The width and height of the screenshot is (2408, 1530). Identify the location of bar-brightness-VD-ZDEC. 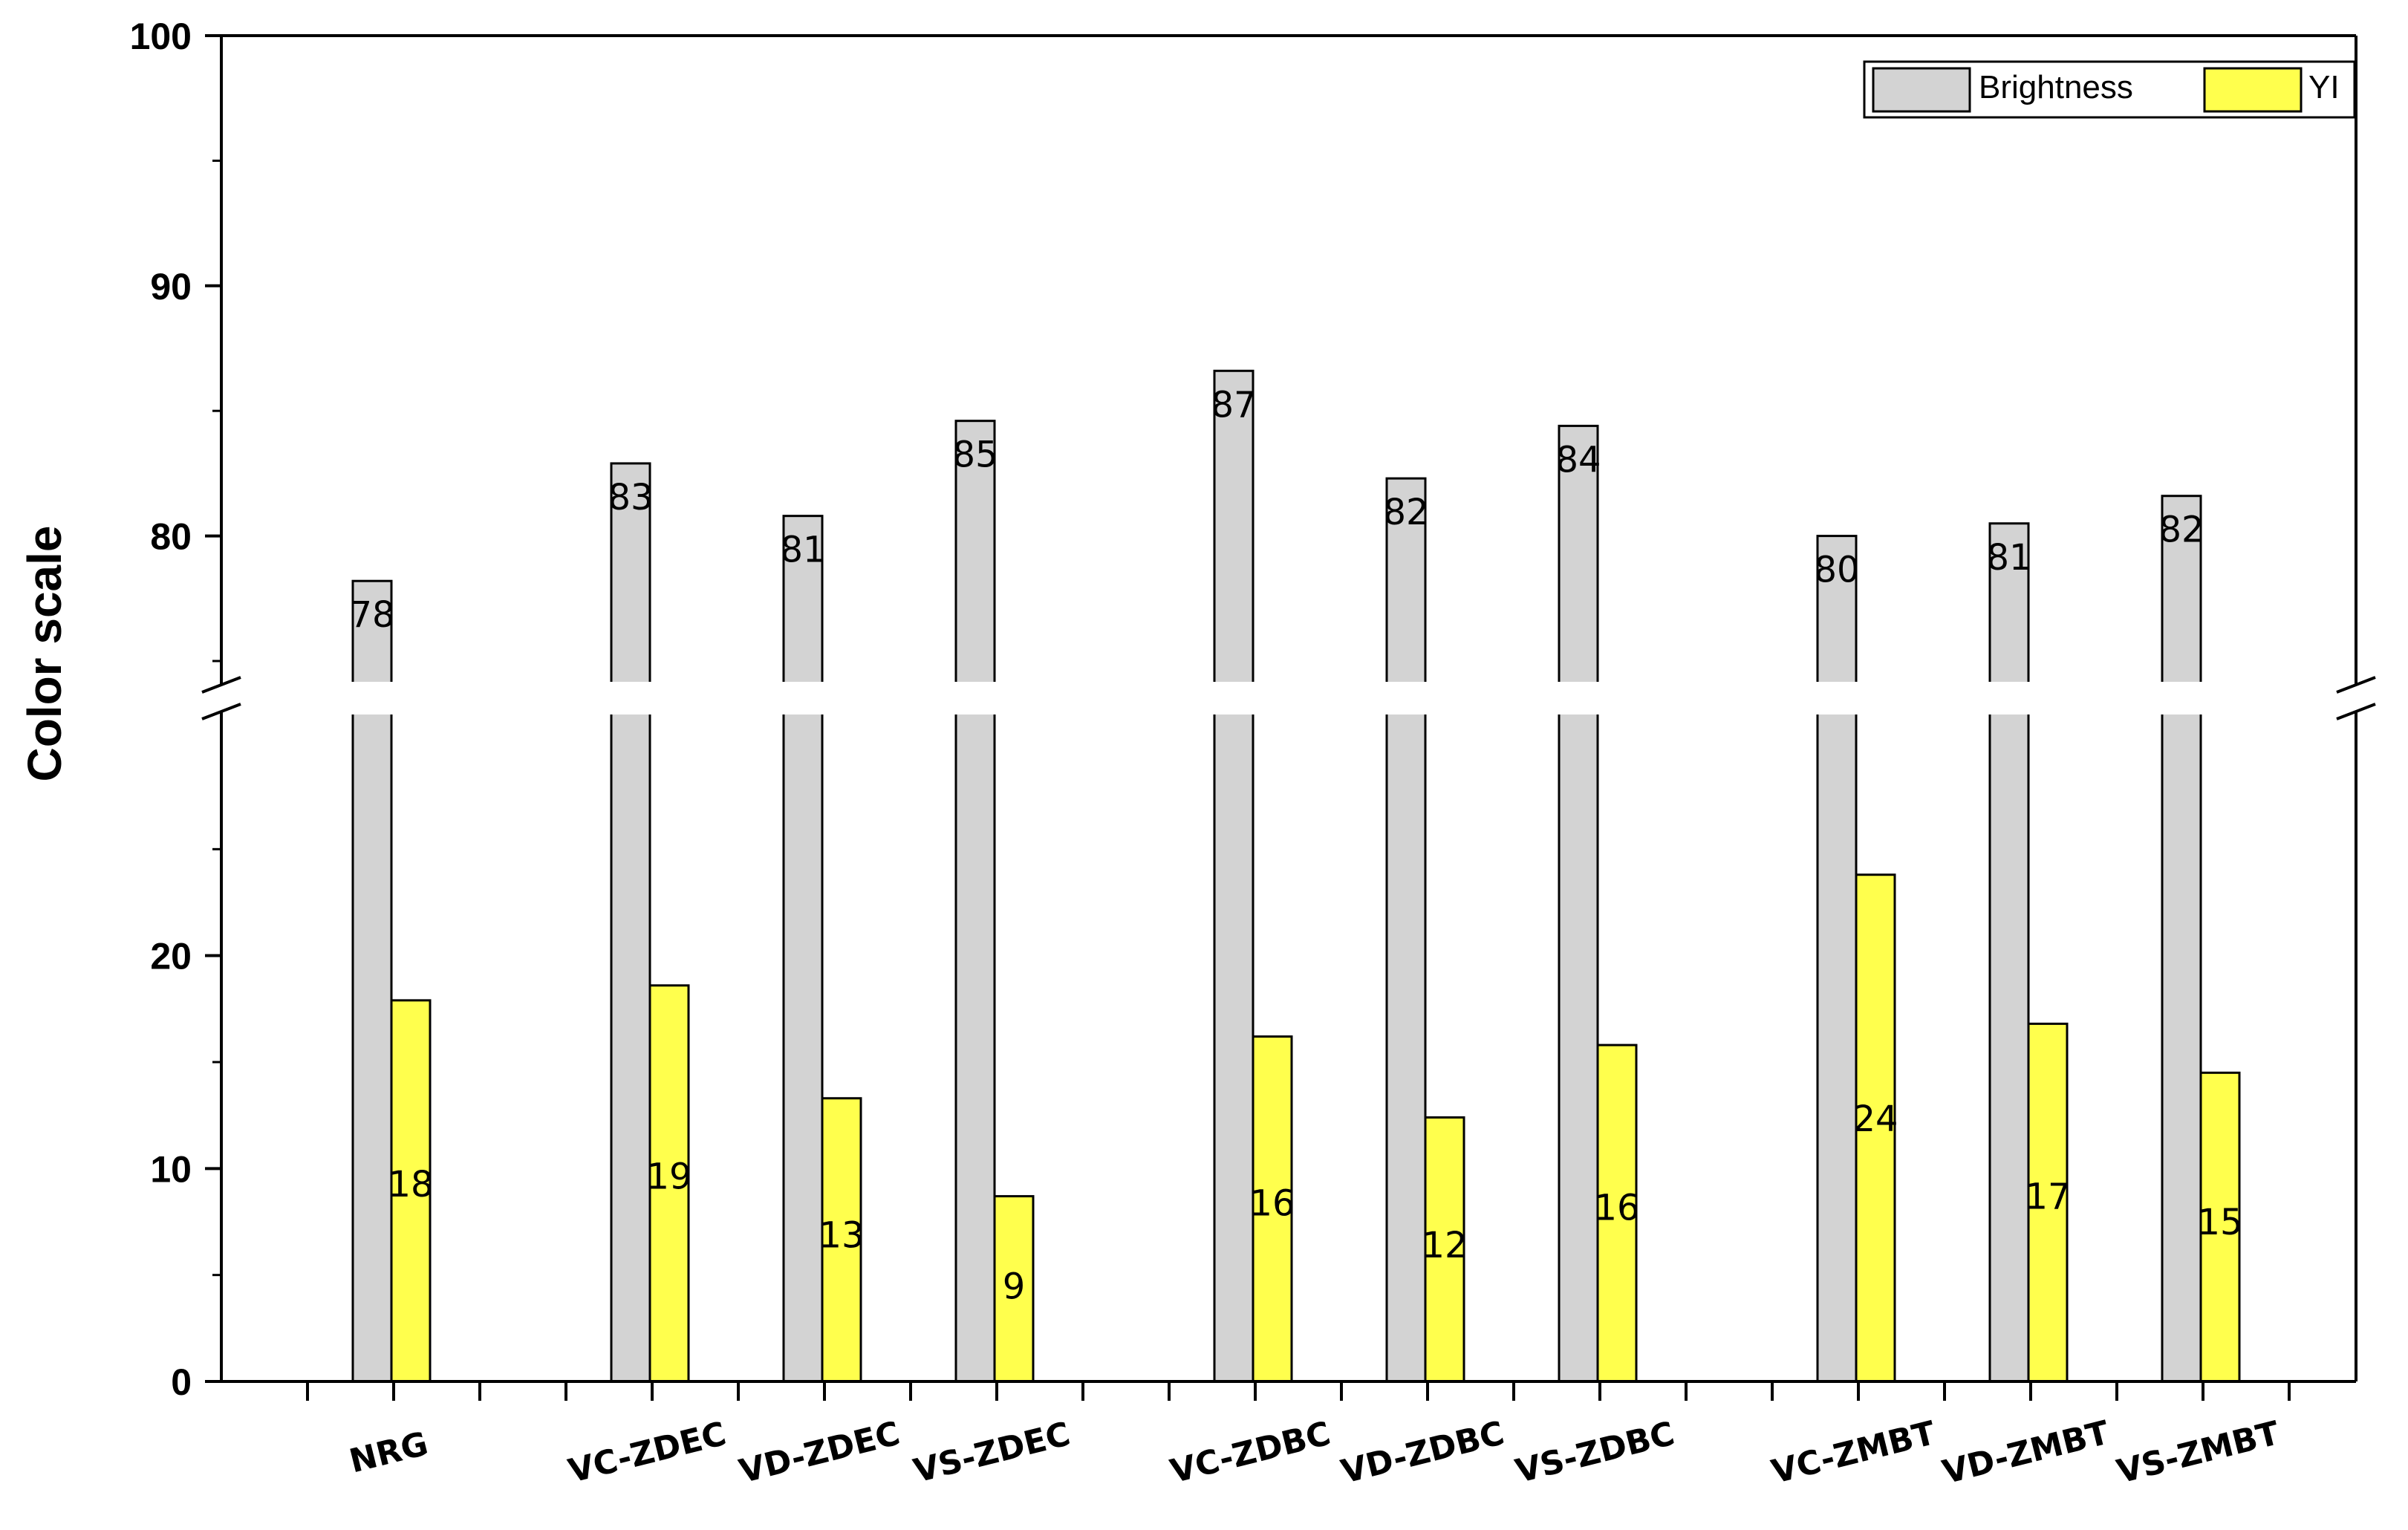
(803, 949).